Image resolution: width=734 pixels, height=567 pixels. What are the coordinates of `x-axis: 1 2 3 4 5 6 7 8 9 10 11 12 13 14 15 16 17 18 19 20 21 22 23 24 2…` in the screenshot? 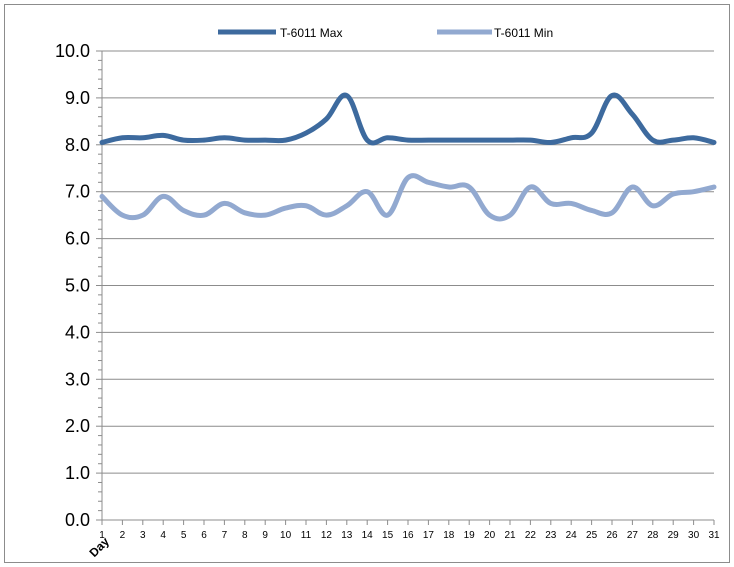 It's located at (409, 530).